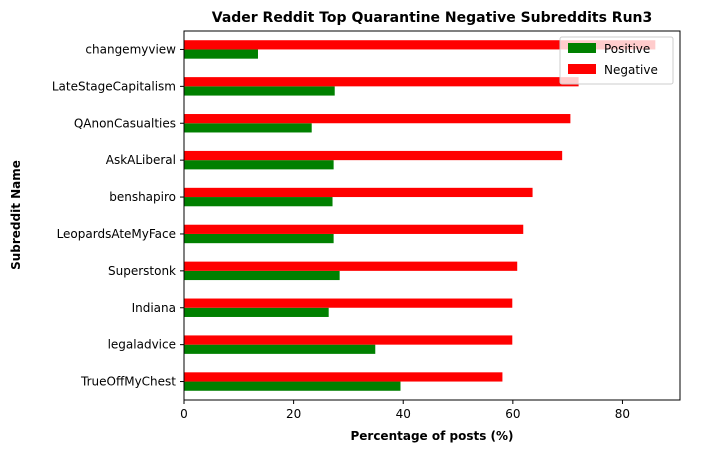 The height and width of the screenshot is (453, 703). Describe the element at coordinates (582, 48) in the screenshot. I see `legend-swatch-positive` at that location.